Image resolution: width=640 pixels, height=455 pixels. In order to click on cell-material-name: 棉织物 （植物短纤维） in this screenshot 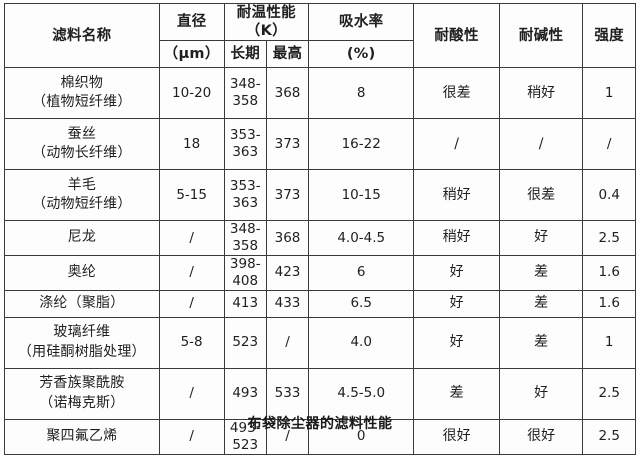, I will do `click(82, 93)`.